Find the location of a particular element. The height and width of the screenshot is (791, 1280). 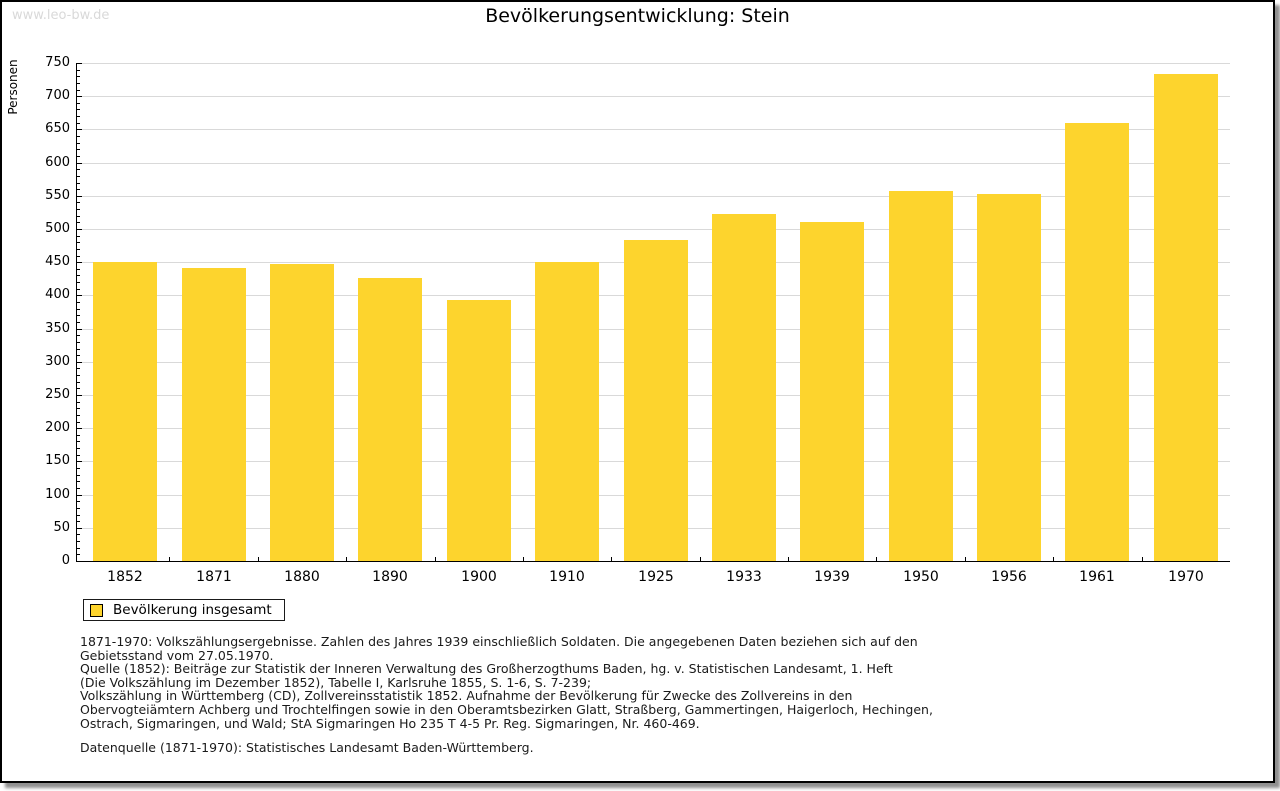

x-tick-label: 1950 is located at coordinates (921, 577).